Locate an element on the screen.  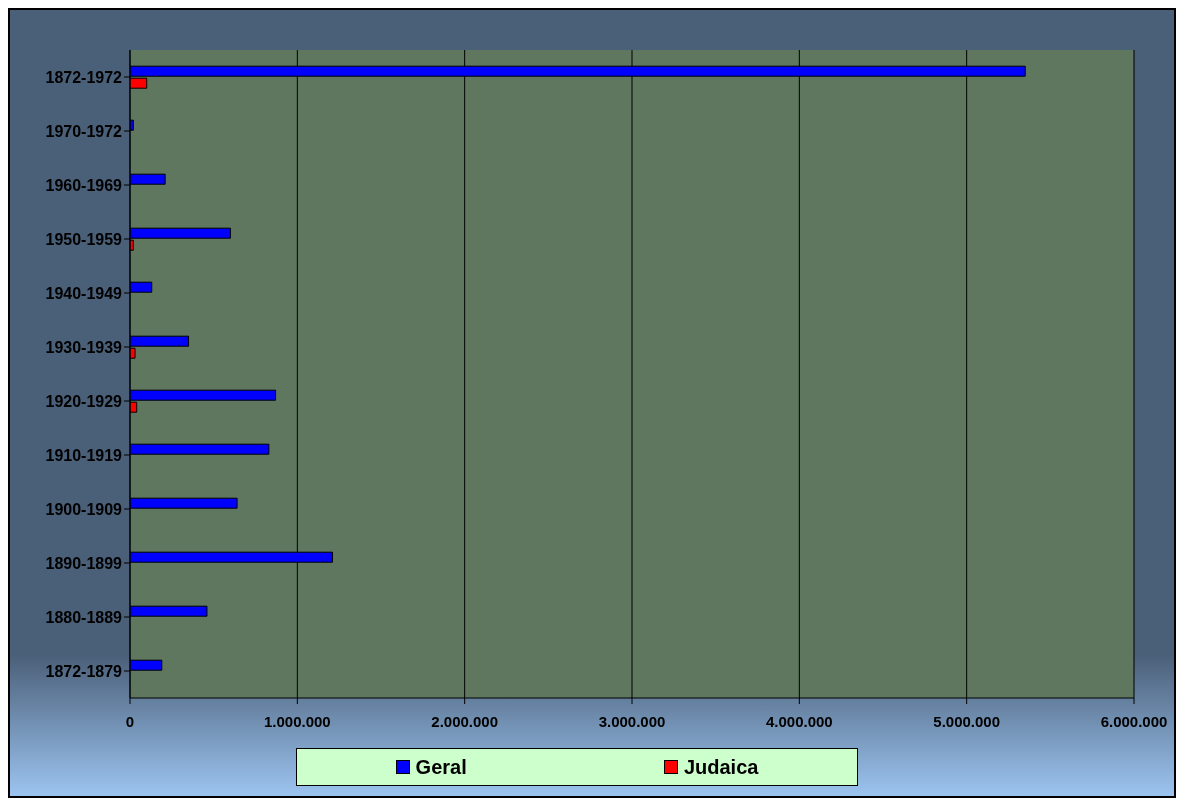
y-tick-label: 1970-1972 is located at coordinates (84, 131).